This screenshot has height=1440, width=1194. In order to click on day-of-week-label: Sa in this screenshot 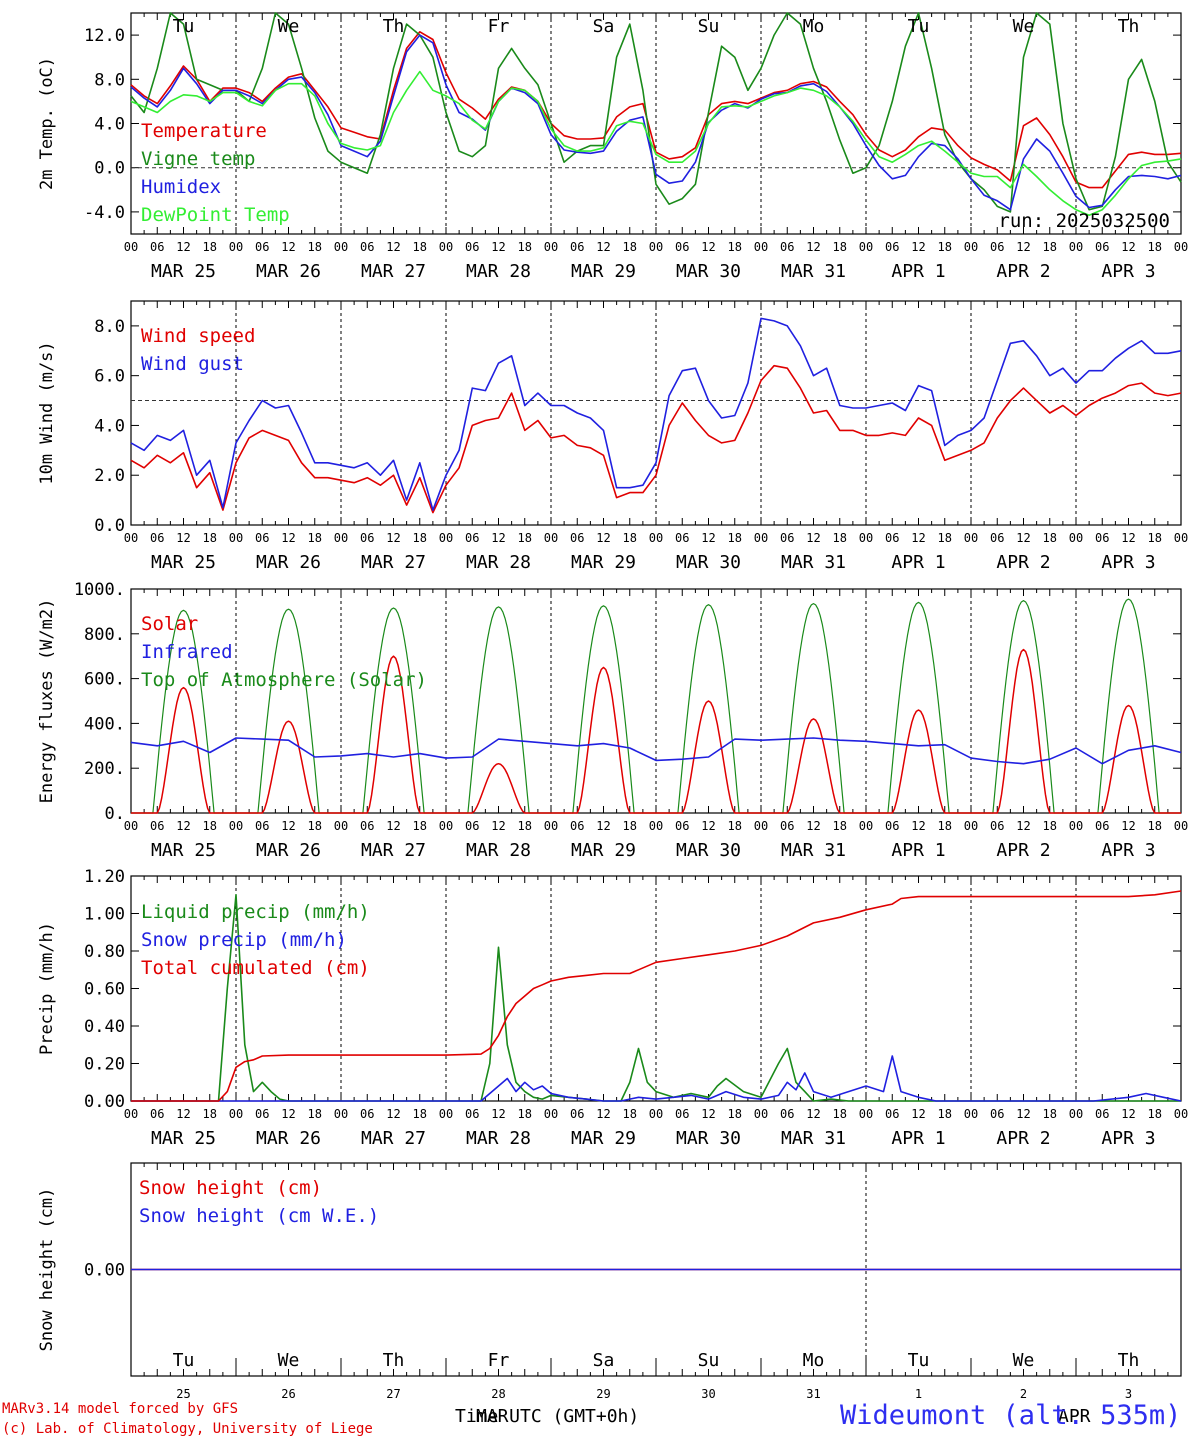, I will do `click(604, 1360)`.